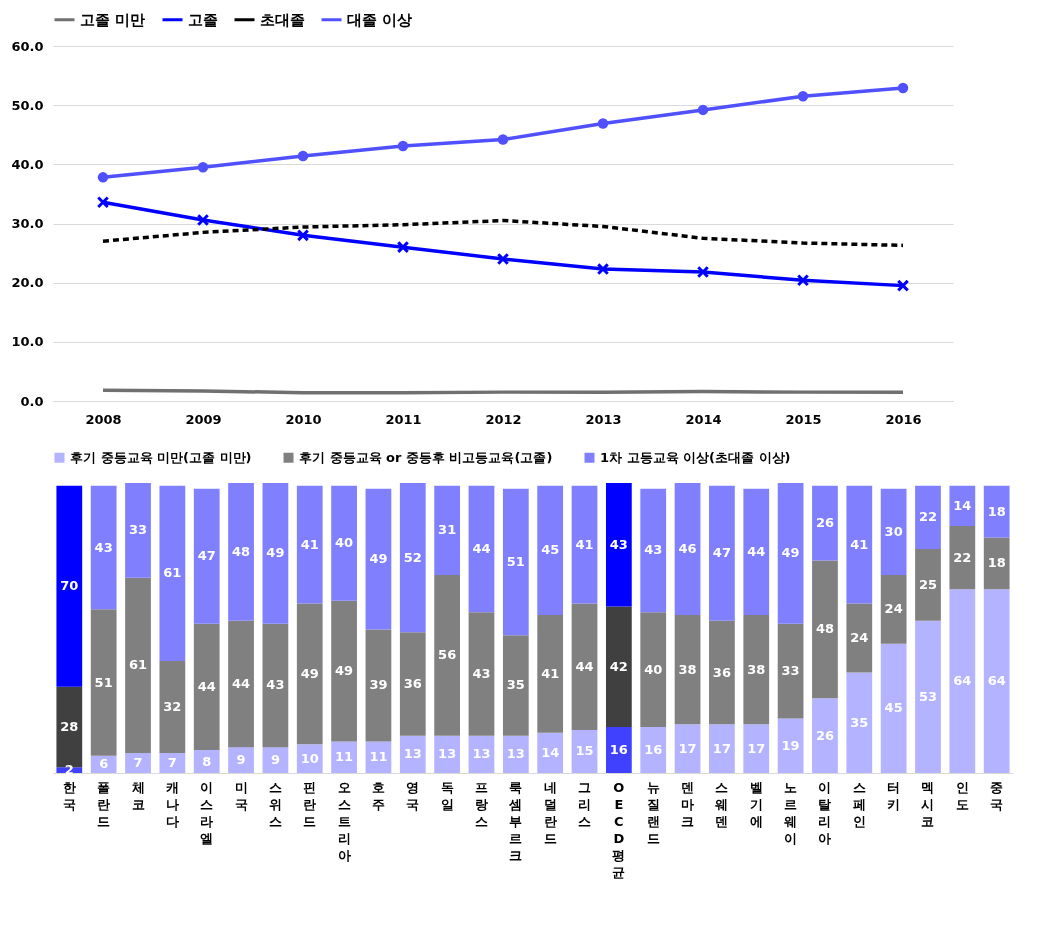  What do you see at coordinates (585, 804) in the screenshot?
I see `x-tick-label: 그리스` at bounding box center [585, 804].